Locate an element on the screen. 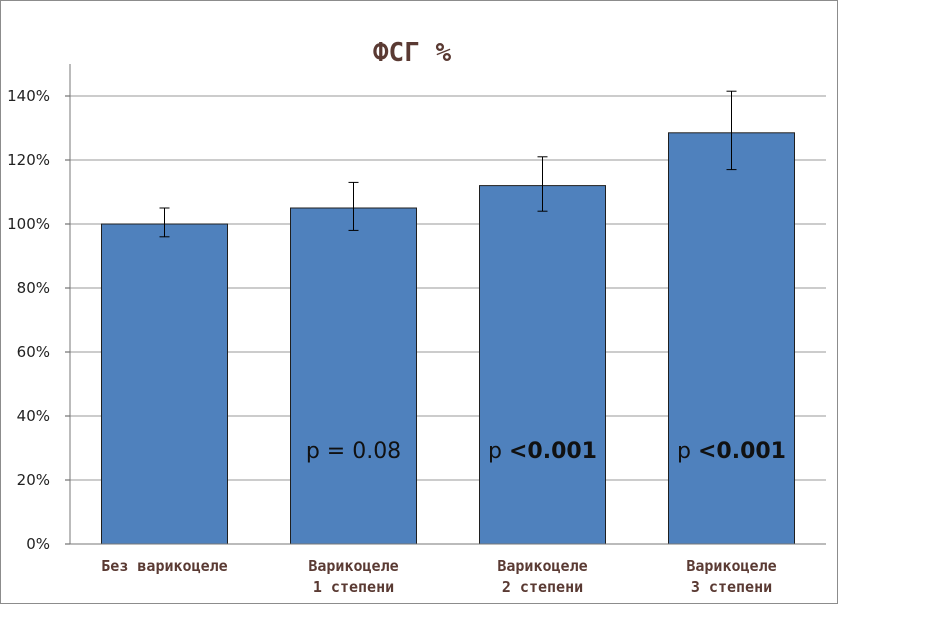  y-tick-labels: 0% 20% 40% 60% 80% 100% 120% 140% is located at coordinates (28, 320).